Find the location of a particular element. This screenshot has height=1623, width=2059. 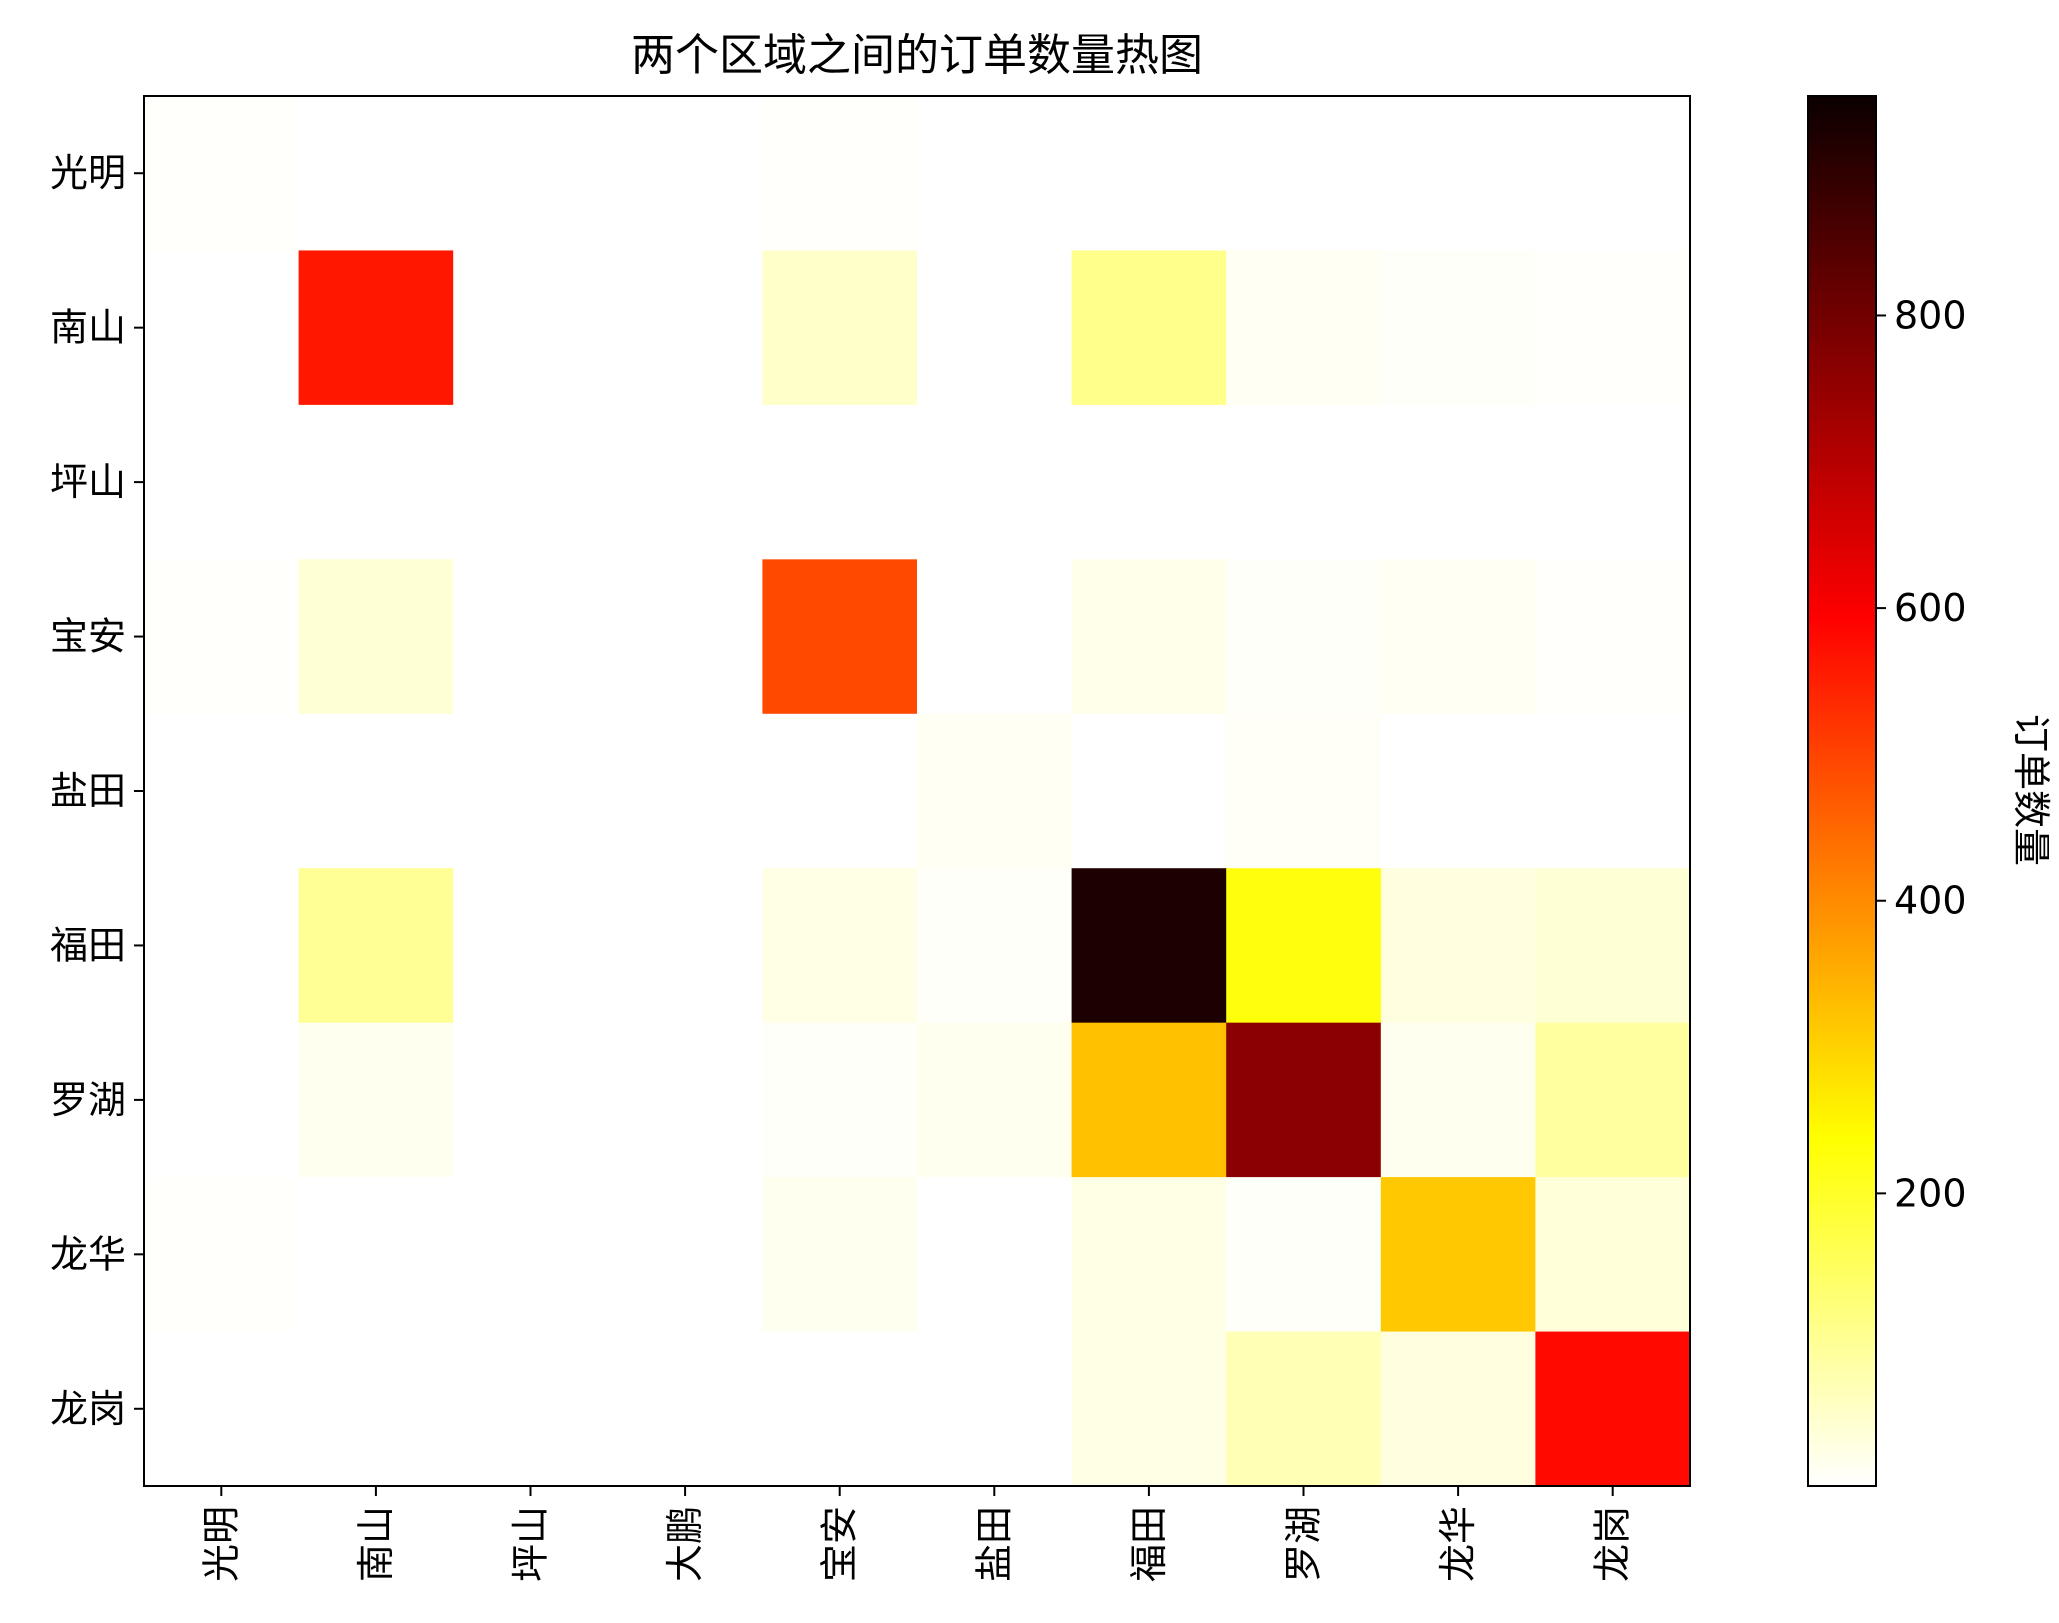

y-tick-label: 坪山 is located at coordinates (88, 482).